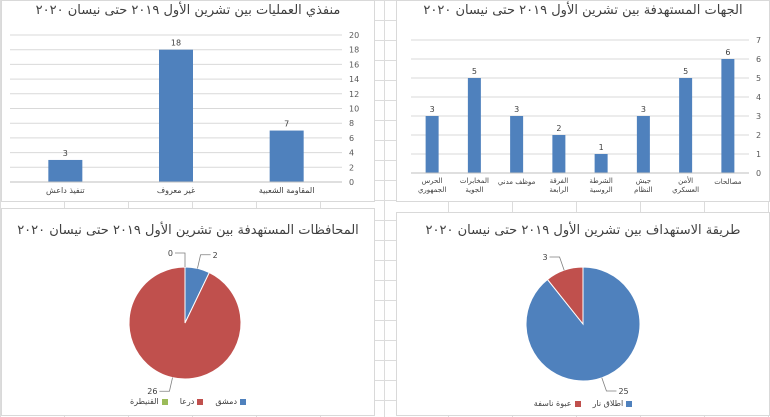 The image size is (770, 417). What do you see at coordinates (65, 190) in the screenshot?
I see `category-label: تنفيذ داعش` at bounding box center [65, 190].